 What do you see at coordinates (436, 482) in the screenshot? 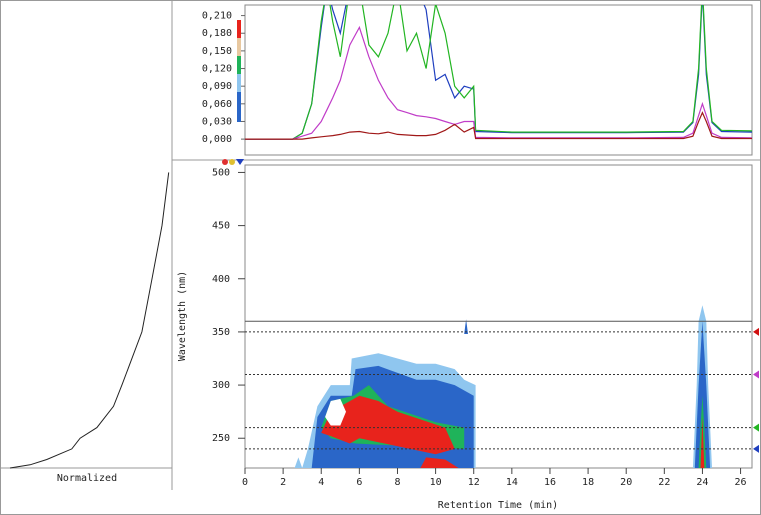
I see `x-tick-label: 10` at bounding box center [436, 482].